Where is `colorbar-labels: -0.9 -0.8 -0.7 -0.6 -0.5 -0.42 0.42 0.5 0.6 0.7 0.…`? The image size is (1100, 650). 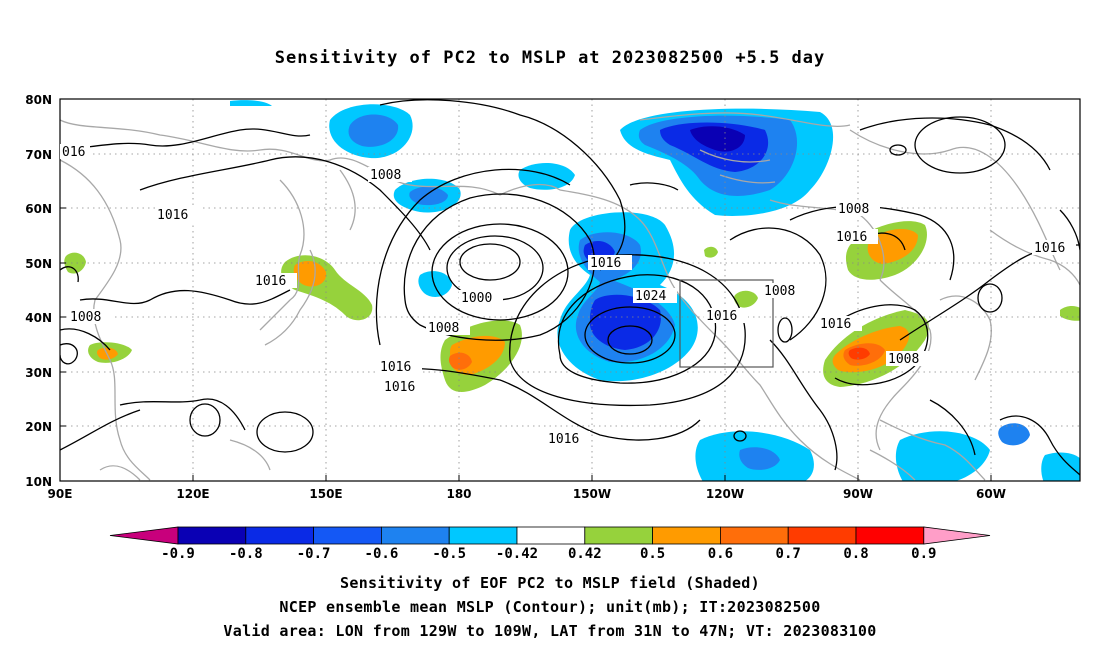 colorbar-labels: -0.9 -0.8 -0.7 -0.6 -0.5 -0.42 0.42 0.5 0.6 0.7 0.… is located at coordinates (548, 554).